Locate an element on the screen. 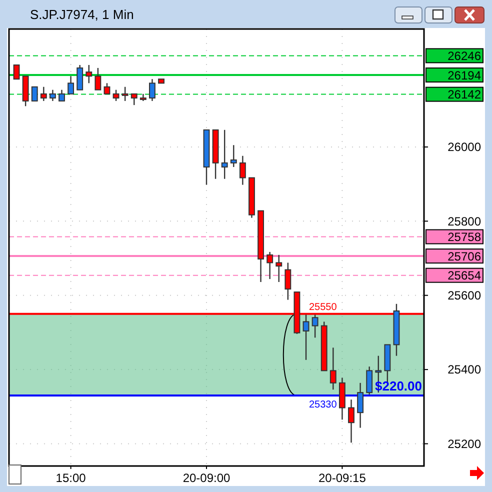  chart-title: S.JP.J7974, 1 Min is located at coordinates (82, 14).